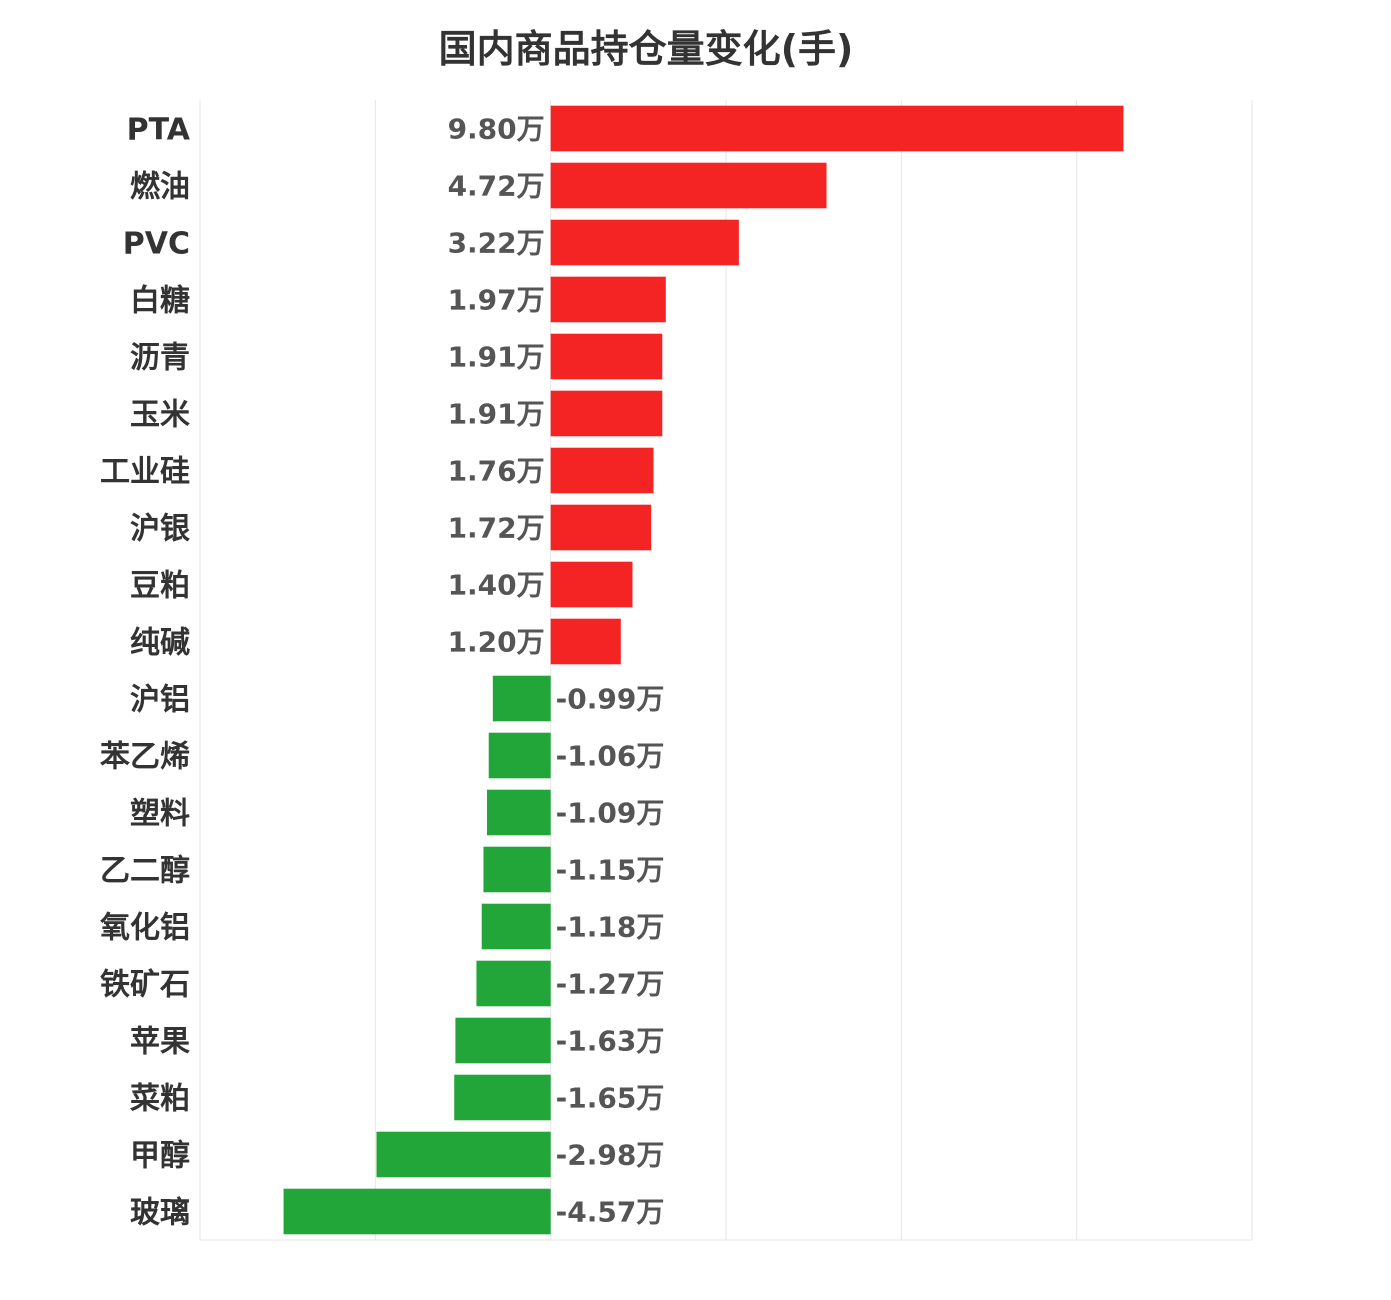  What do you see at coordinates (610, 1098) in the screenshot?
I see `value-label: -1.65万` at bounding box center [610, 1098].